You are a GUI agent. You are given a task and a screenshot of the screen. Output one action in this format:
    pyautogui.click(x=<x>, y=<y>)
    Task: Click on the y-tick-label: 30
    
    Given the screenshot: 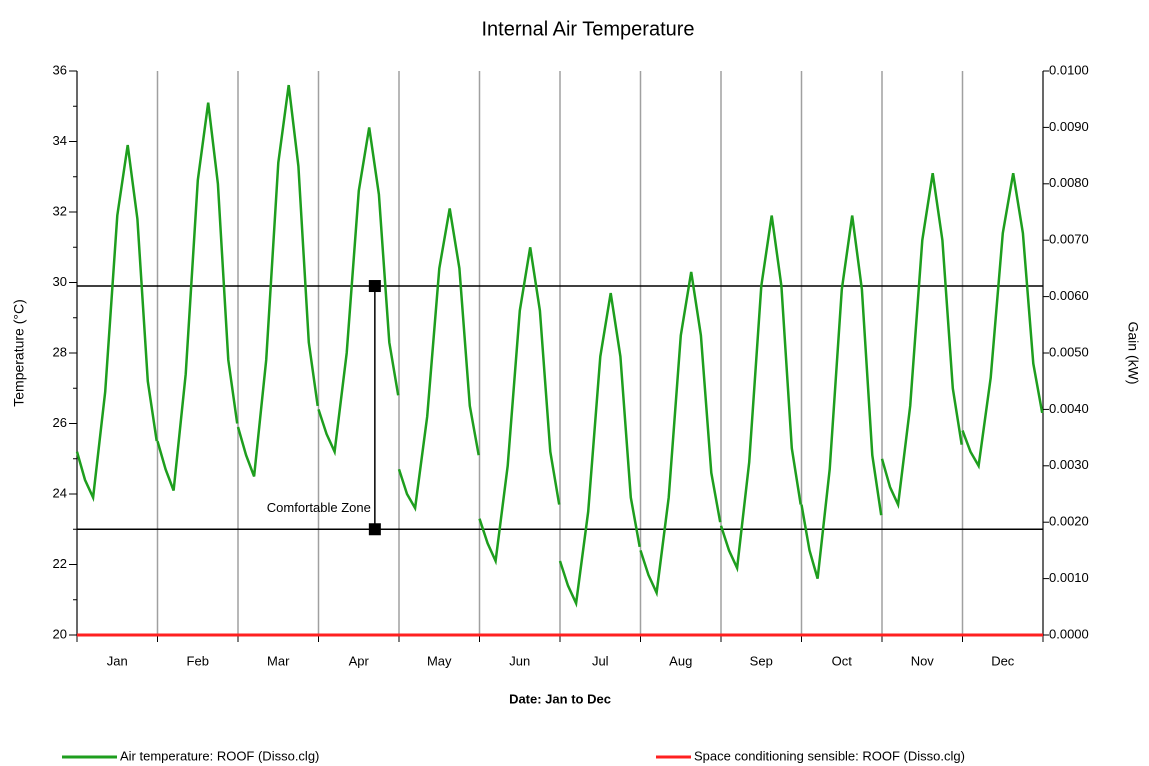 What is the action you would take?
    pyautogui.click(x=60, y=281)
    